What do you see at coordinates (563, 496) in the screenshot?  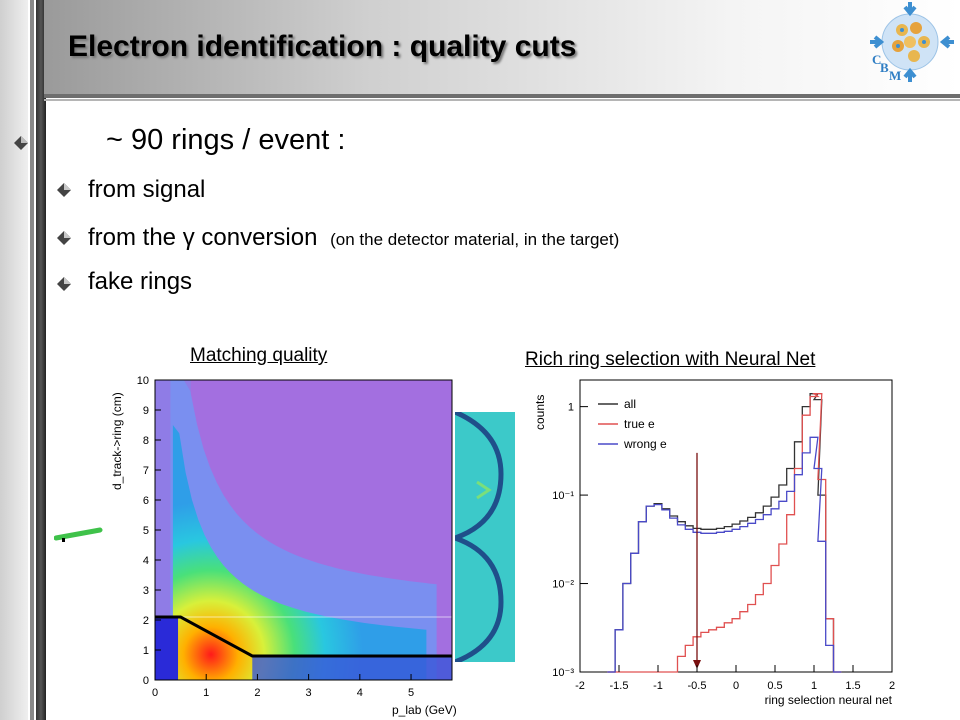 I see `histogram-ytick-label: 10⁻¹` at bounding box center [563, 496].